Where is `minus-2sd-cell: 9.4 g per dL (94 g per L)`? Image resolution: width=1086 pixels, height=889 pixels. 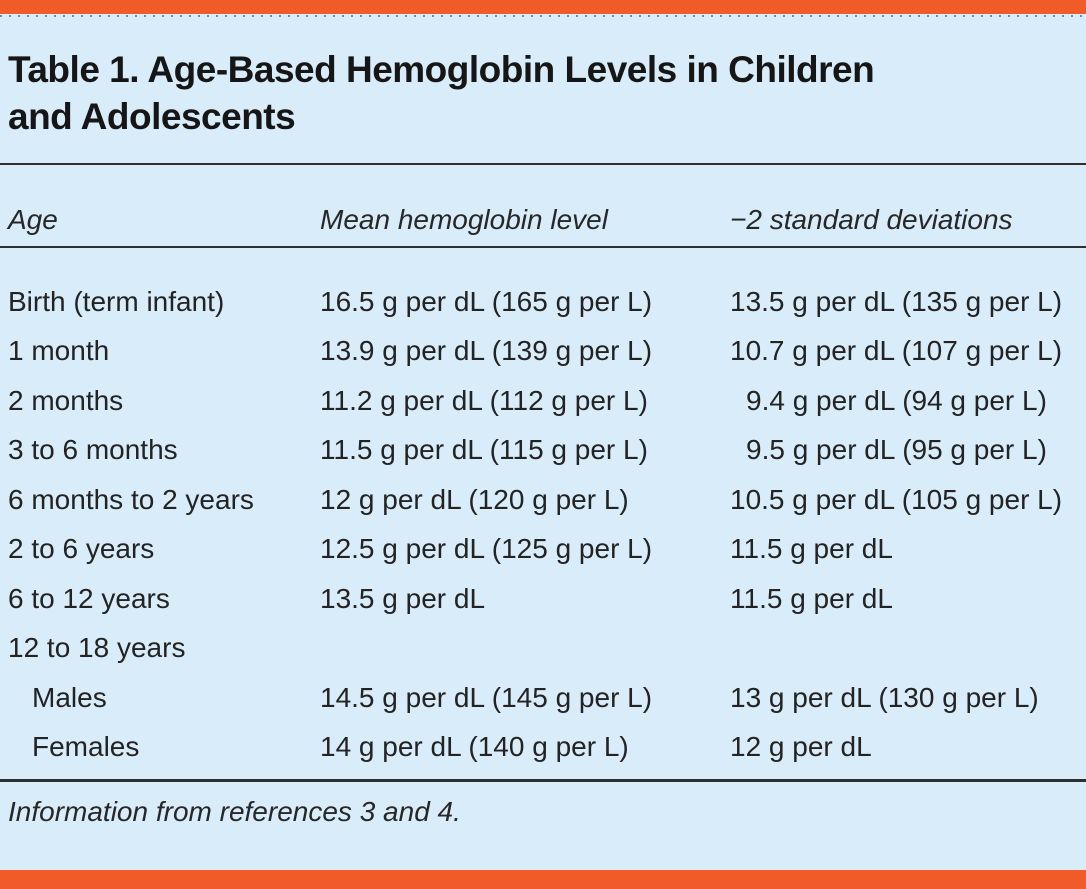 minus-2sd-cell: 9.4 g per dL (94 g per L) is located at coordinates (896, 400).